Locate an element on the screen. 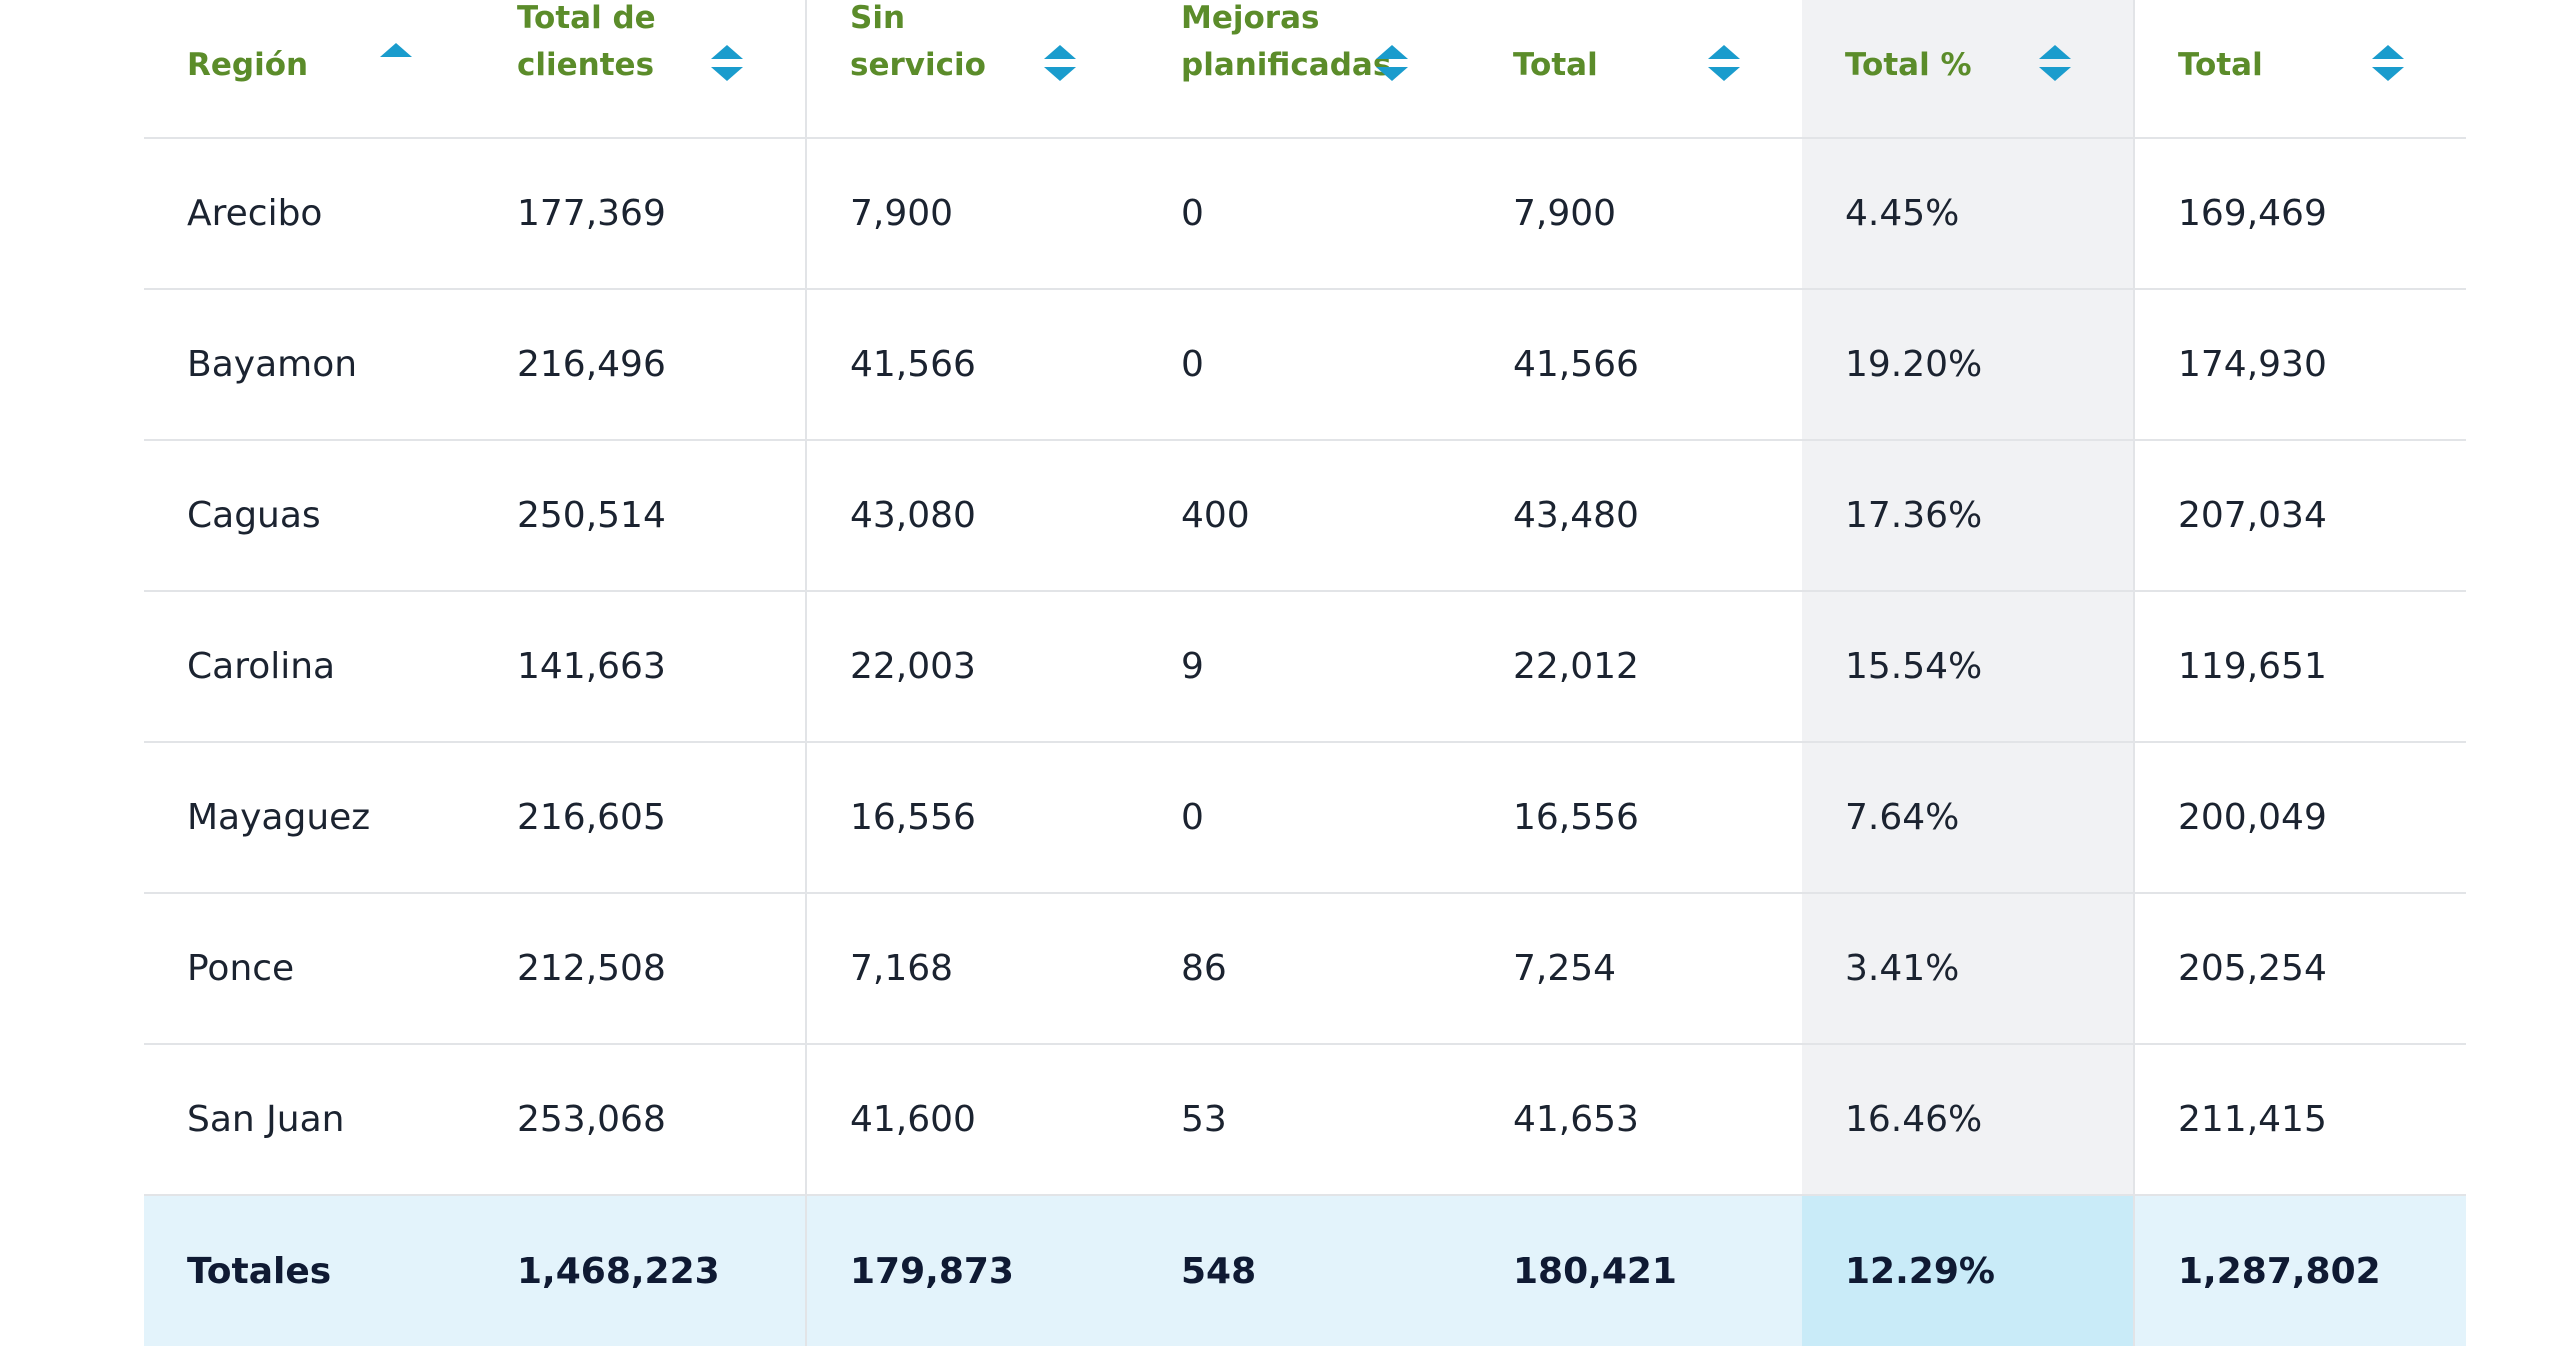 Image resolution: width=2560 pixels, height=1346 pixels. sort-up-icon is located at coordinates (396, 50).